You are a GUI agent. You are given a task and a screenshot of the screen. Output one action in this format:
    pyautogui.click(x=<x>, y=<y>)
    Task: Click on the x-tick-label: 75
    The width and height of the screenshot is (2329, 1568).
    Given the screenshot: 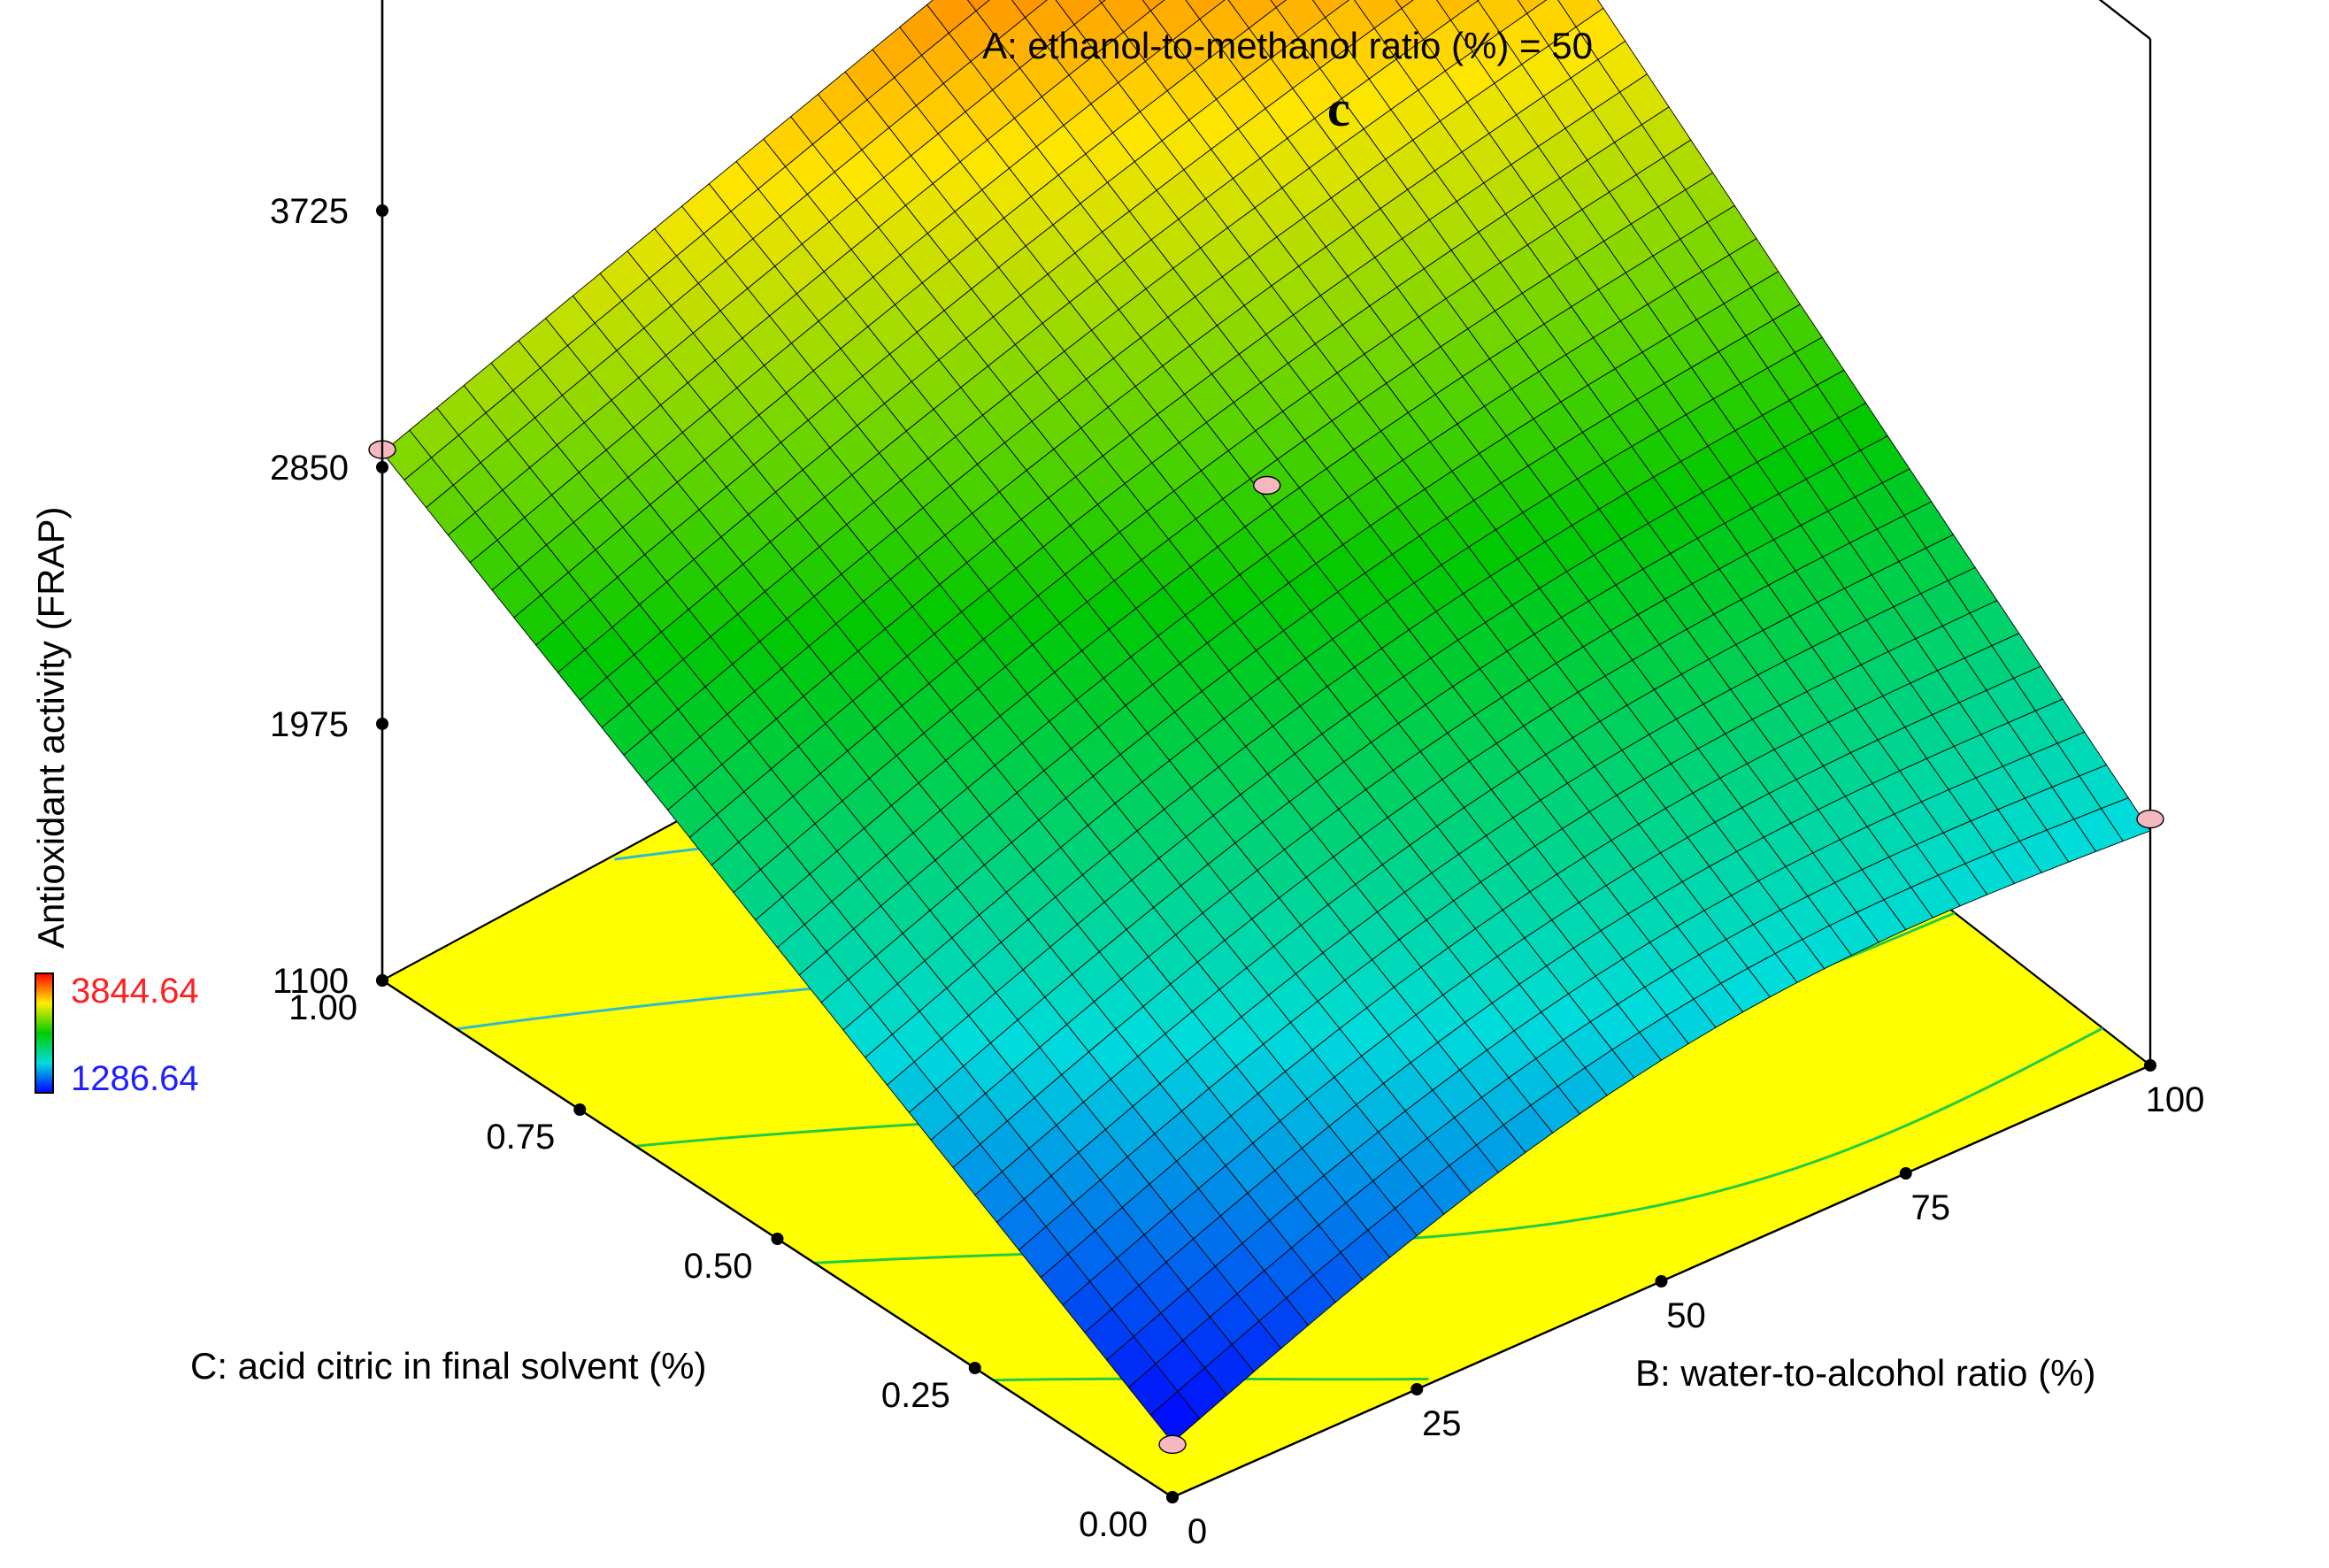 What is the action you would take?
    pyautogui.click(x=1931, y=1207)
    